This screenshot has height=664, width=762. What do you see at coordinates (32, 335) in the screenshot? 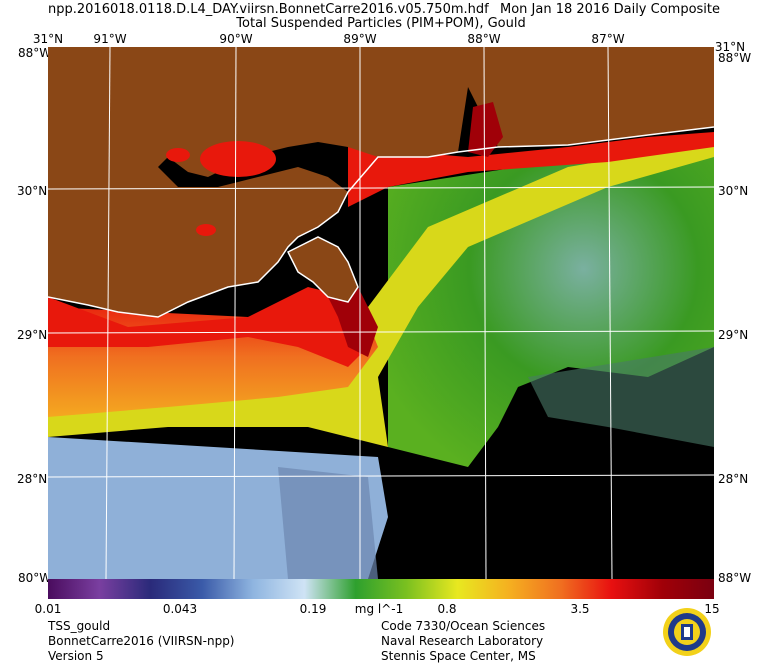
I see `lat-label-29-left: 29°N` at bounding box center [32, 335].